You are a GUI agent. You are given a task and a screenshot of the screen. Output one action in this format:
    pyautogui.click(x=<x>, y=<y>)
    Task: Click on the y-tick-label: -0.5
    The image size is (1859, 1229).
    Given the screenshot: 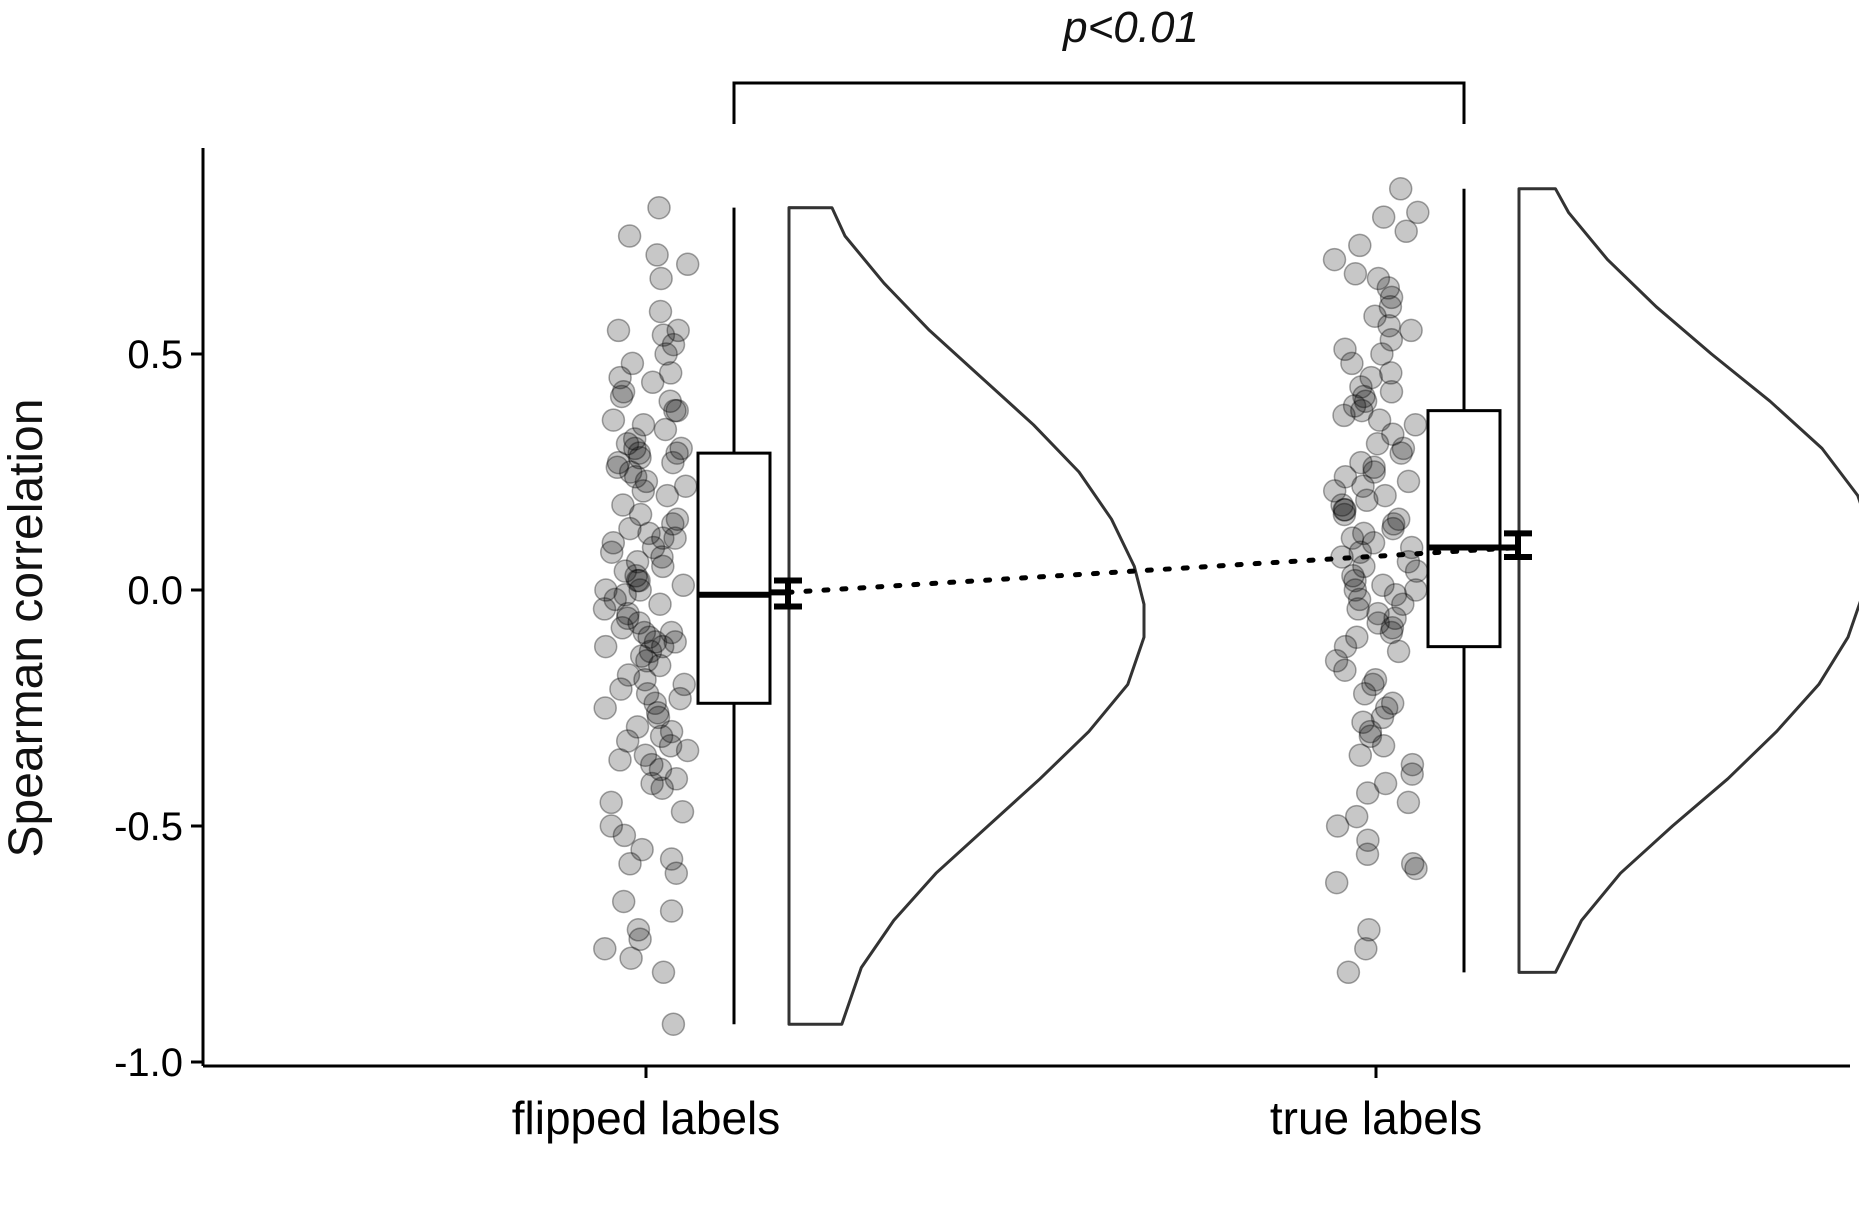 What is the action you would take?
    pyautogui.click(x=148, y=827)
    